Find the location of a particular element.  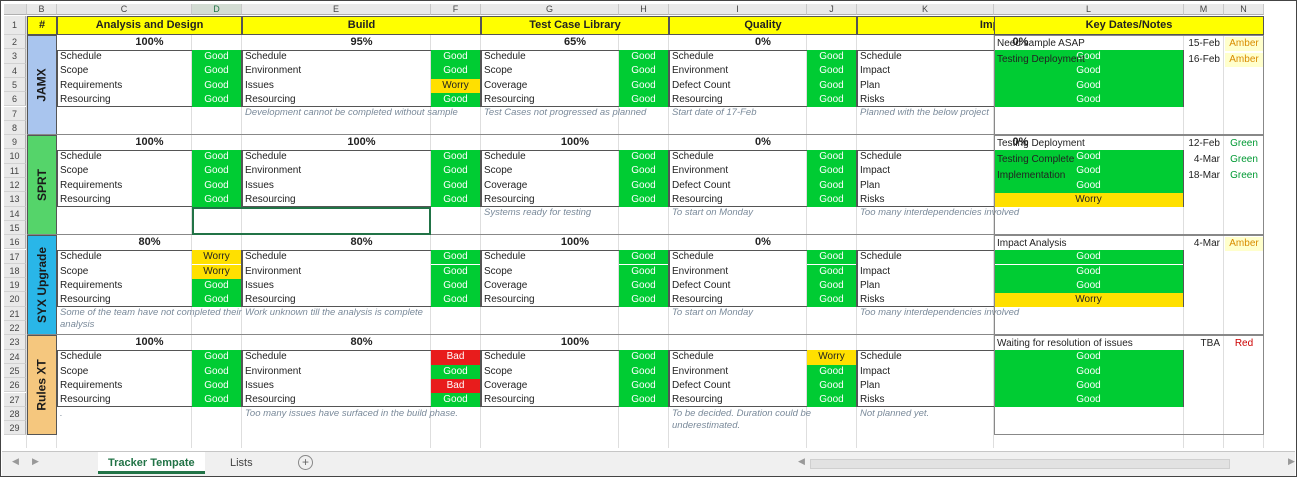

column-header: K is located at coordinates (925, 9).